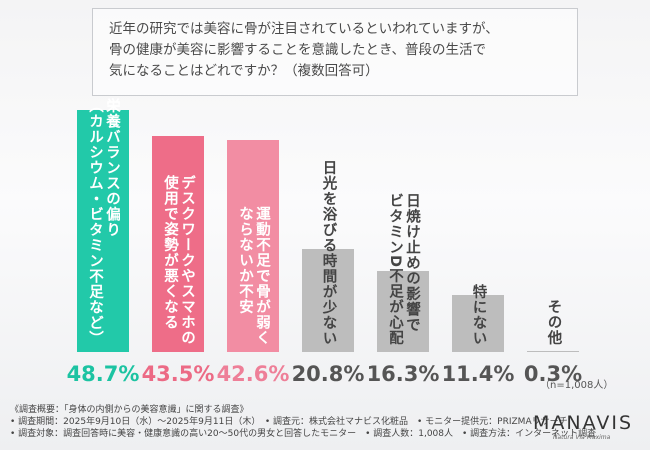 The image size is (650, 450). I want to click on value-label: 48.7%, so click(103, 374).